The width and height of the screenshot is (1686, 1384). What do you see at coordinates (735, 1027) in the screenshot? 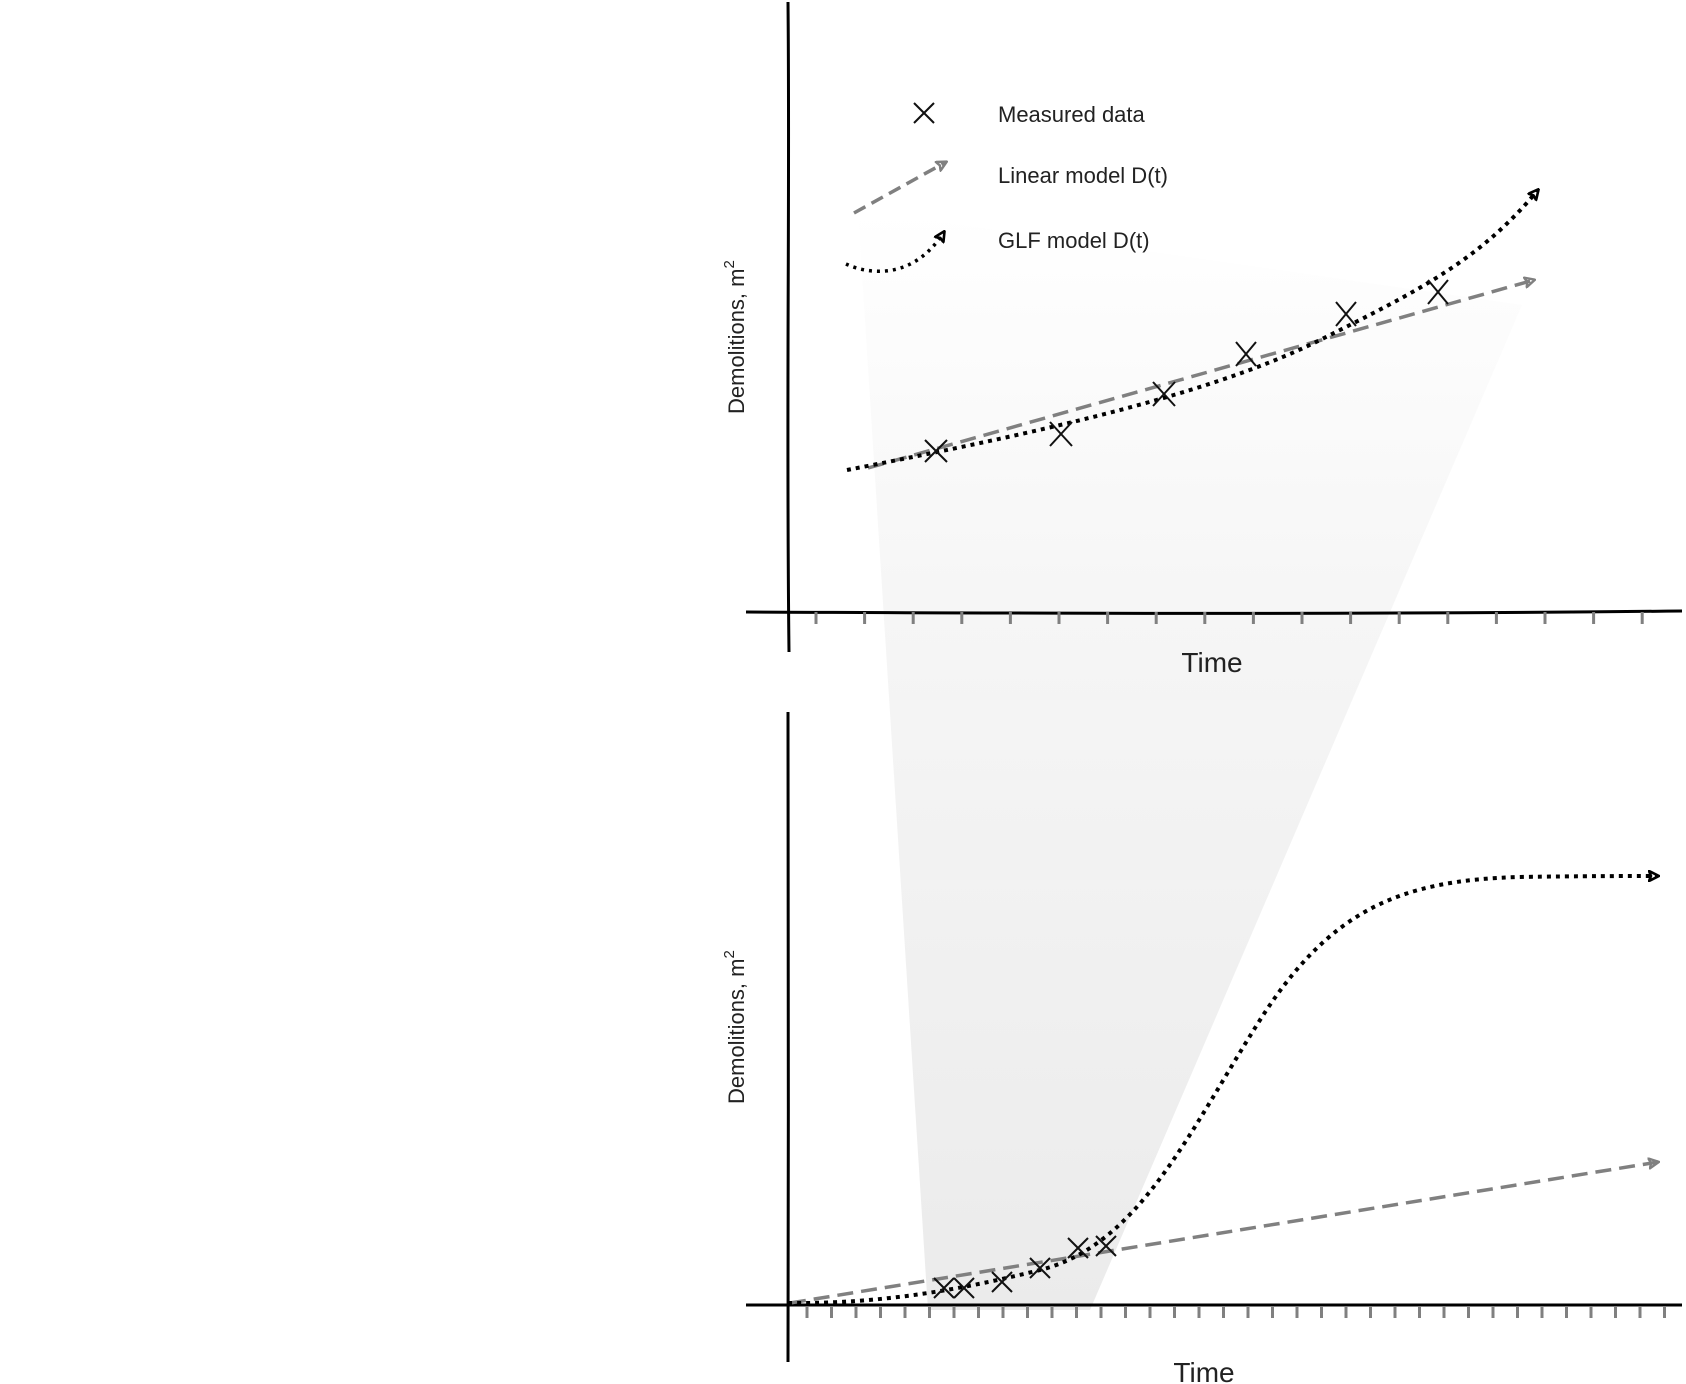
I see `bottom-y-label: Demolitions, m2` at bounding box center [735, 1027].